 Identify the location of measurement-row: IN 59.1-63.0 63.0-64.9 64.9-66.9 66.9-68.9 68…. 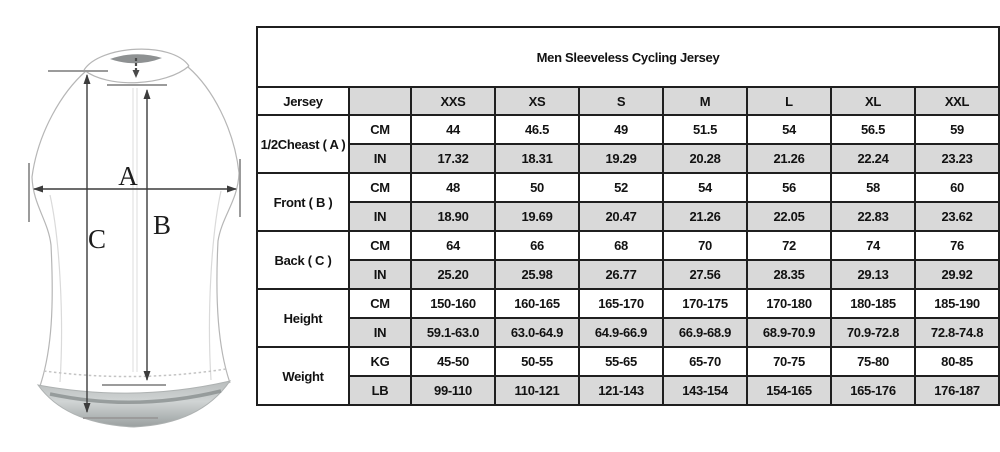
(628, 332).